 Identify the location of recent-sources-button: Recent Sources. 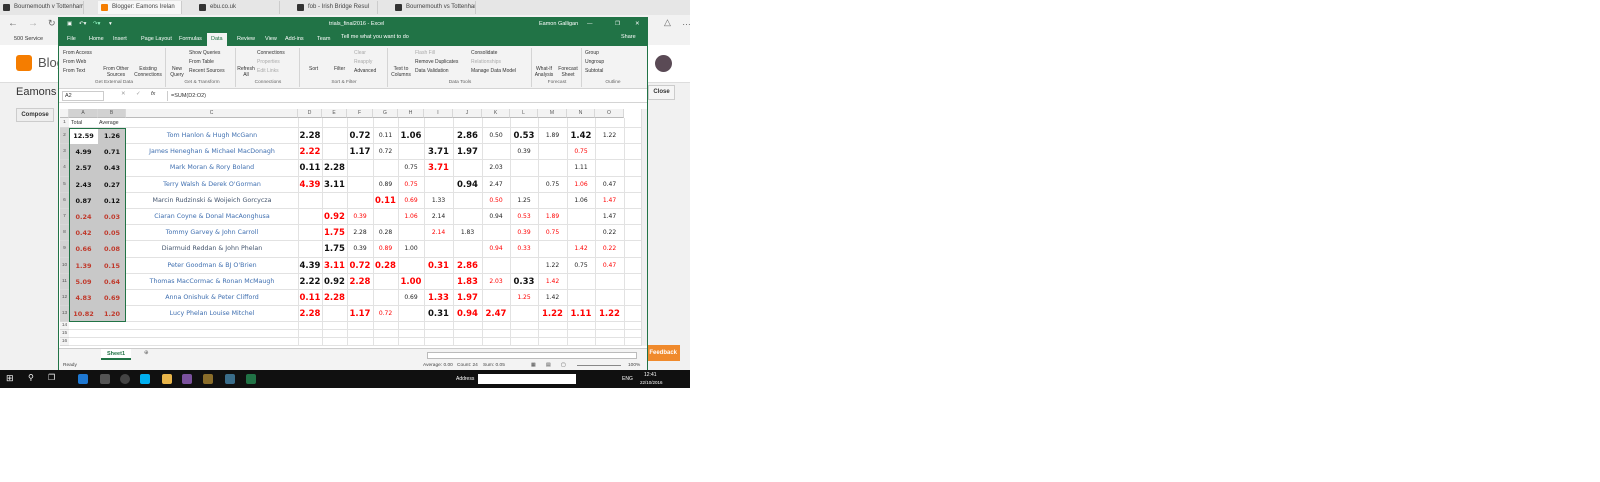
(207, 71).